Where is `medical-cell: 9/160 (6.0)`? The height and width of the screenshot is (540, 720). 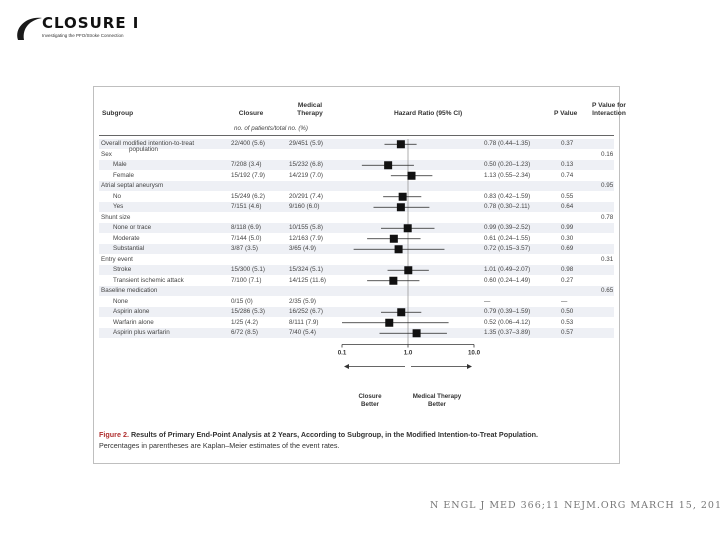
medical-cell: 9/160 (6.0) is located at coordinates (304, 206).